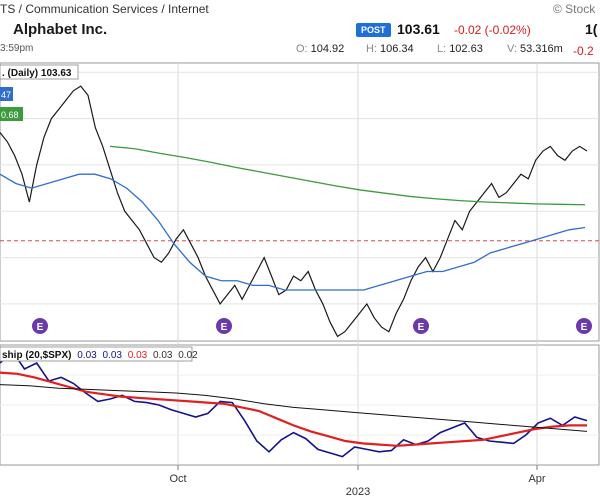 The height and width of the screenshot is (500, 600). I want to click on price-edge: 1(, so click(591, 29).